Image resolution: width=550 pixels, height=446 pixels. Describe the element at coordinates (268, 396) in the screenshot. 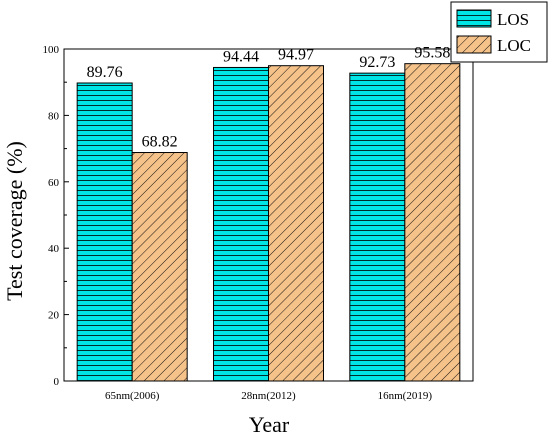

I see `x-tick-label: 28nm(2012)` at that location.